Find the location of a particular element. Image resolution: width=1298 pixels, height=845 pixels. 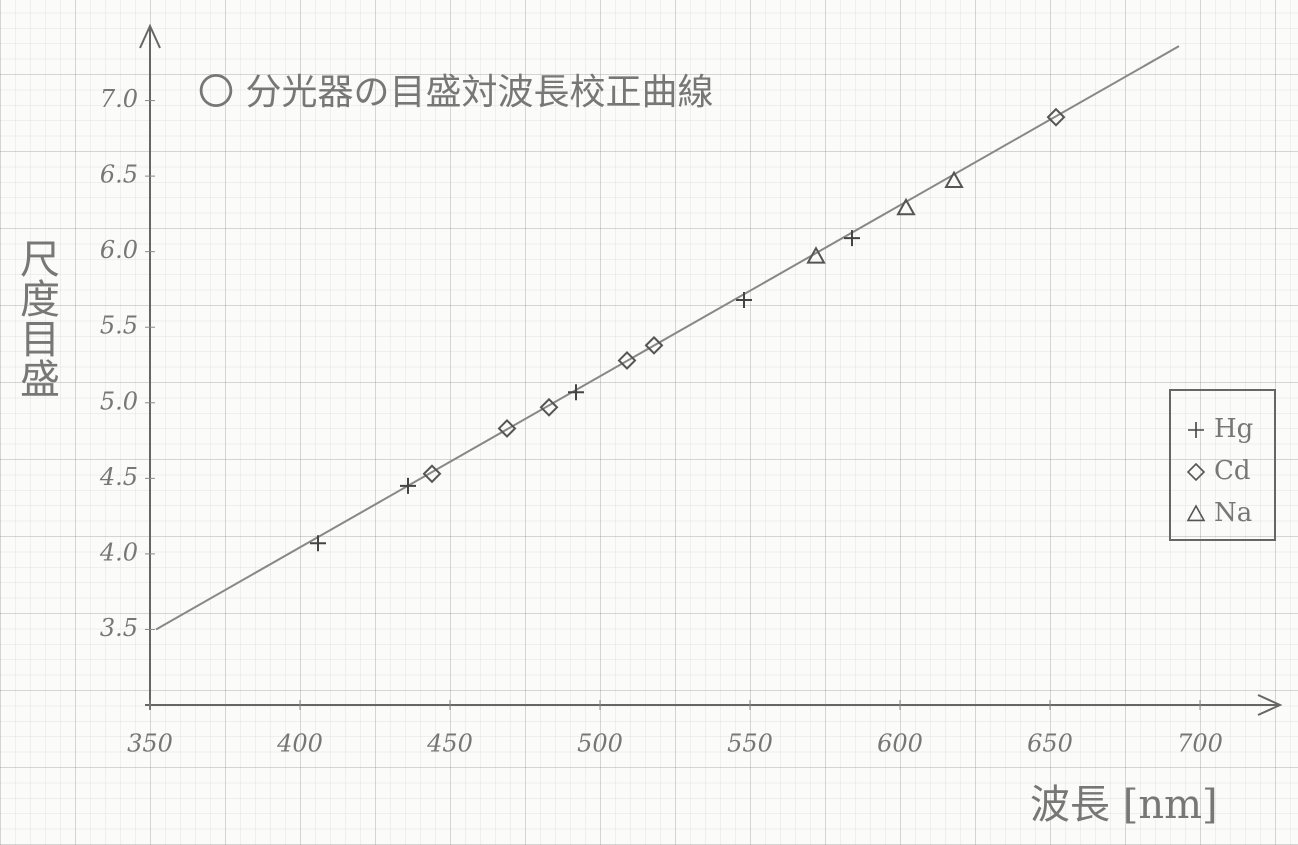

y-tick-label: 4.5 is located at coordinates (118, 477).